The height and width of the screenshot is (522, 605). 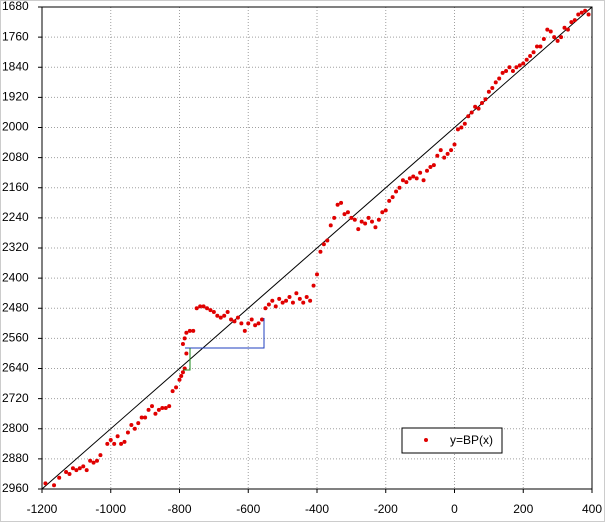 I want to click on y-tick-label: 2000, so click(x=15, y=127).